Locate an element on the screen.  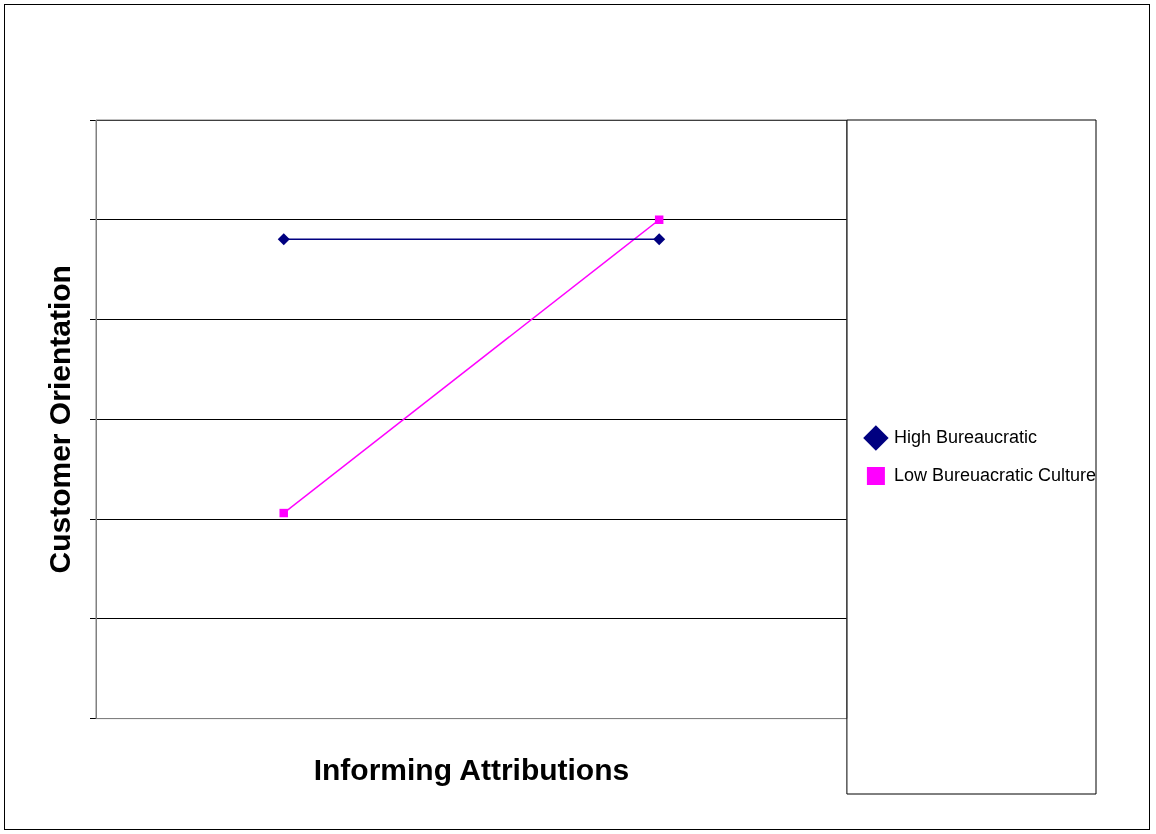
legend-label: High Bureaucratic is located at coordinates (965, 436).